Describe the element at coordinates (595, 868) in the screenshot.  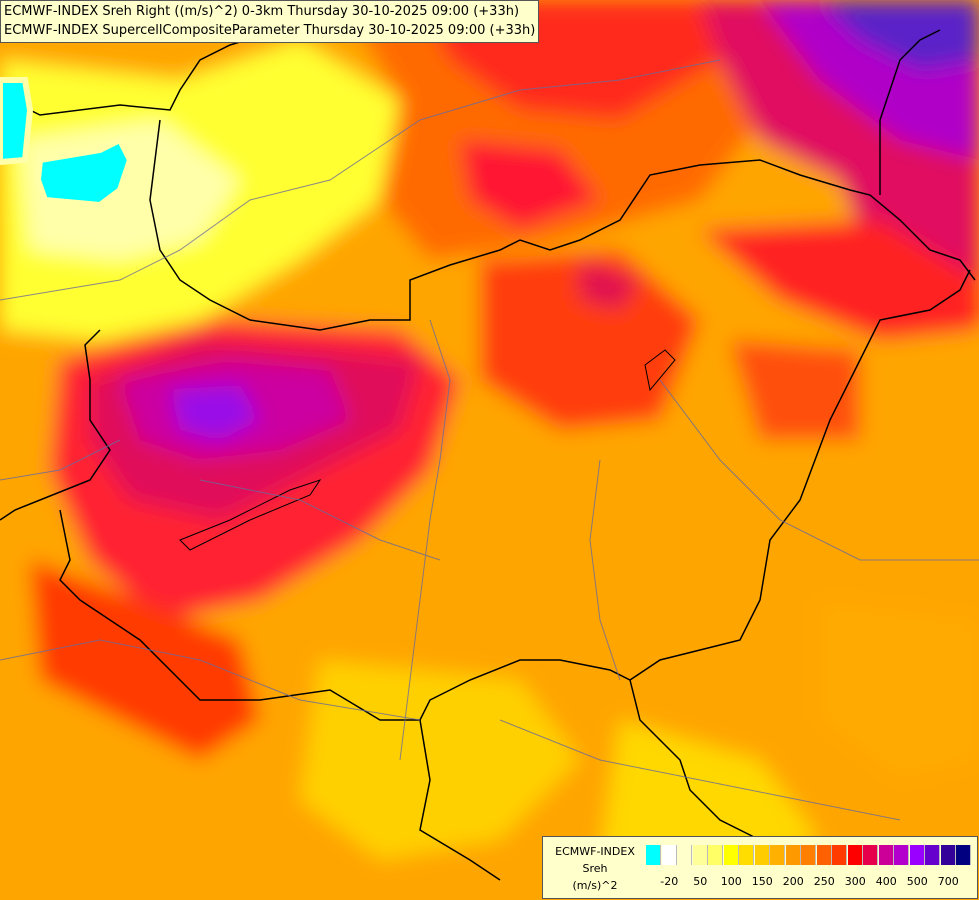
I see `legend-variable: Sreh` at that location.